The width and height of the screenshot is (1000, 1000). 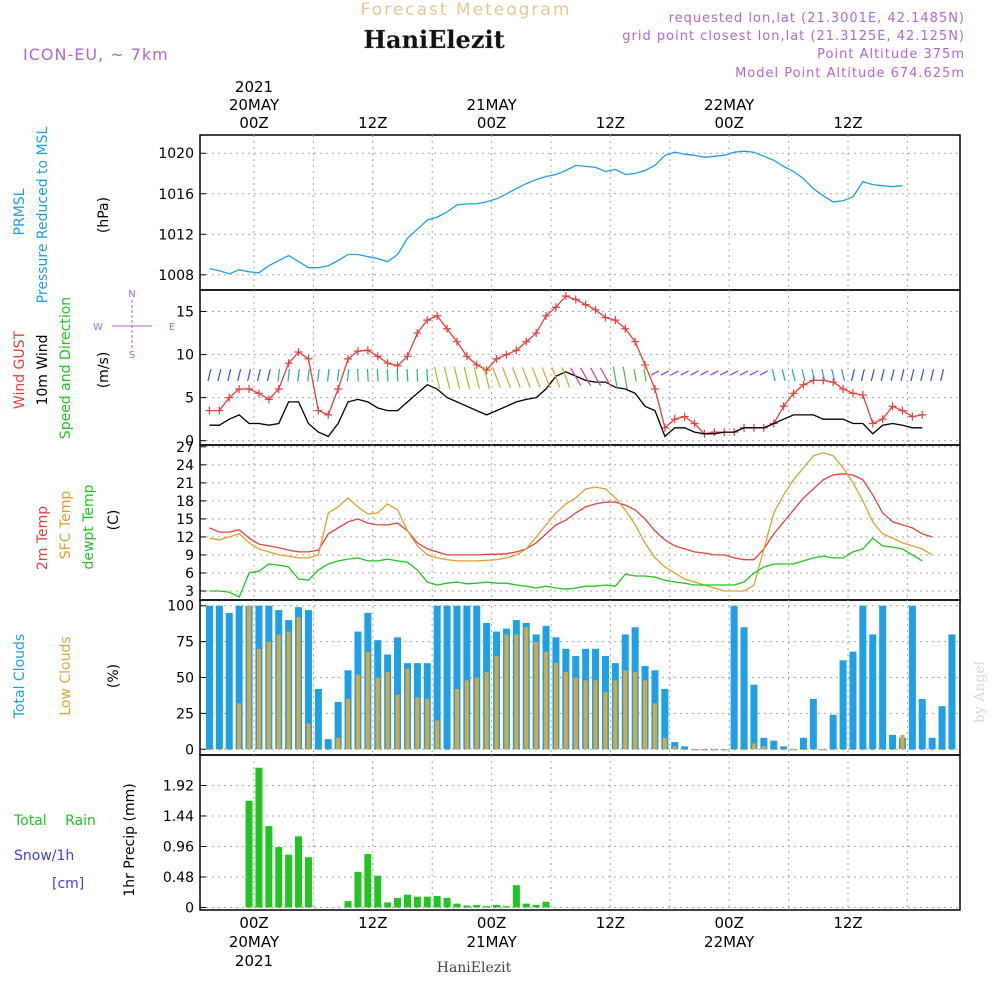 I want to click on pressure-ytick-label: 1016, so click(x=176, y=195).